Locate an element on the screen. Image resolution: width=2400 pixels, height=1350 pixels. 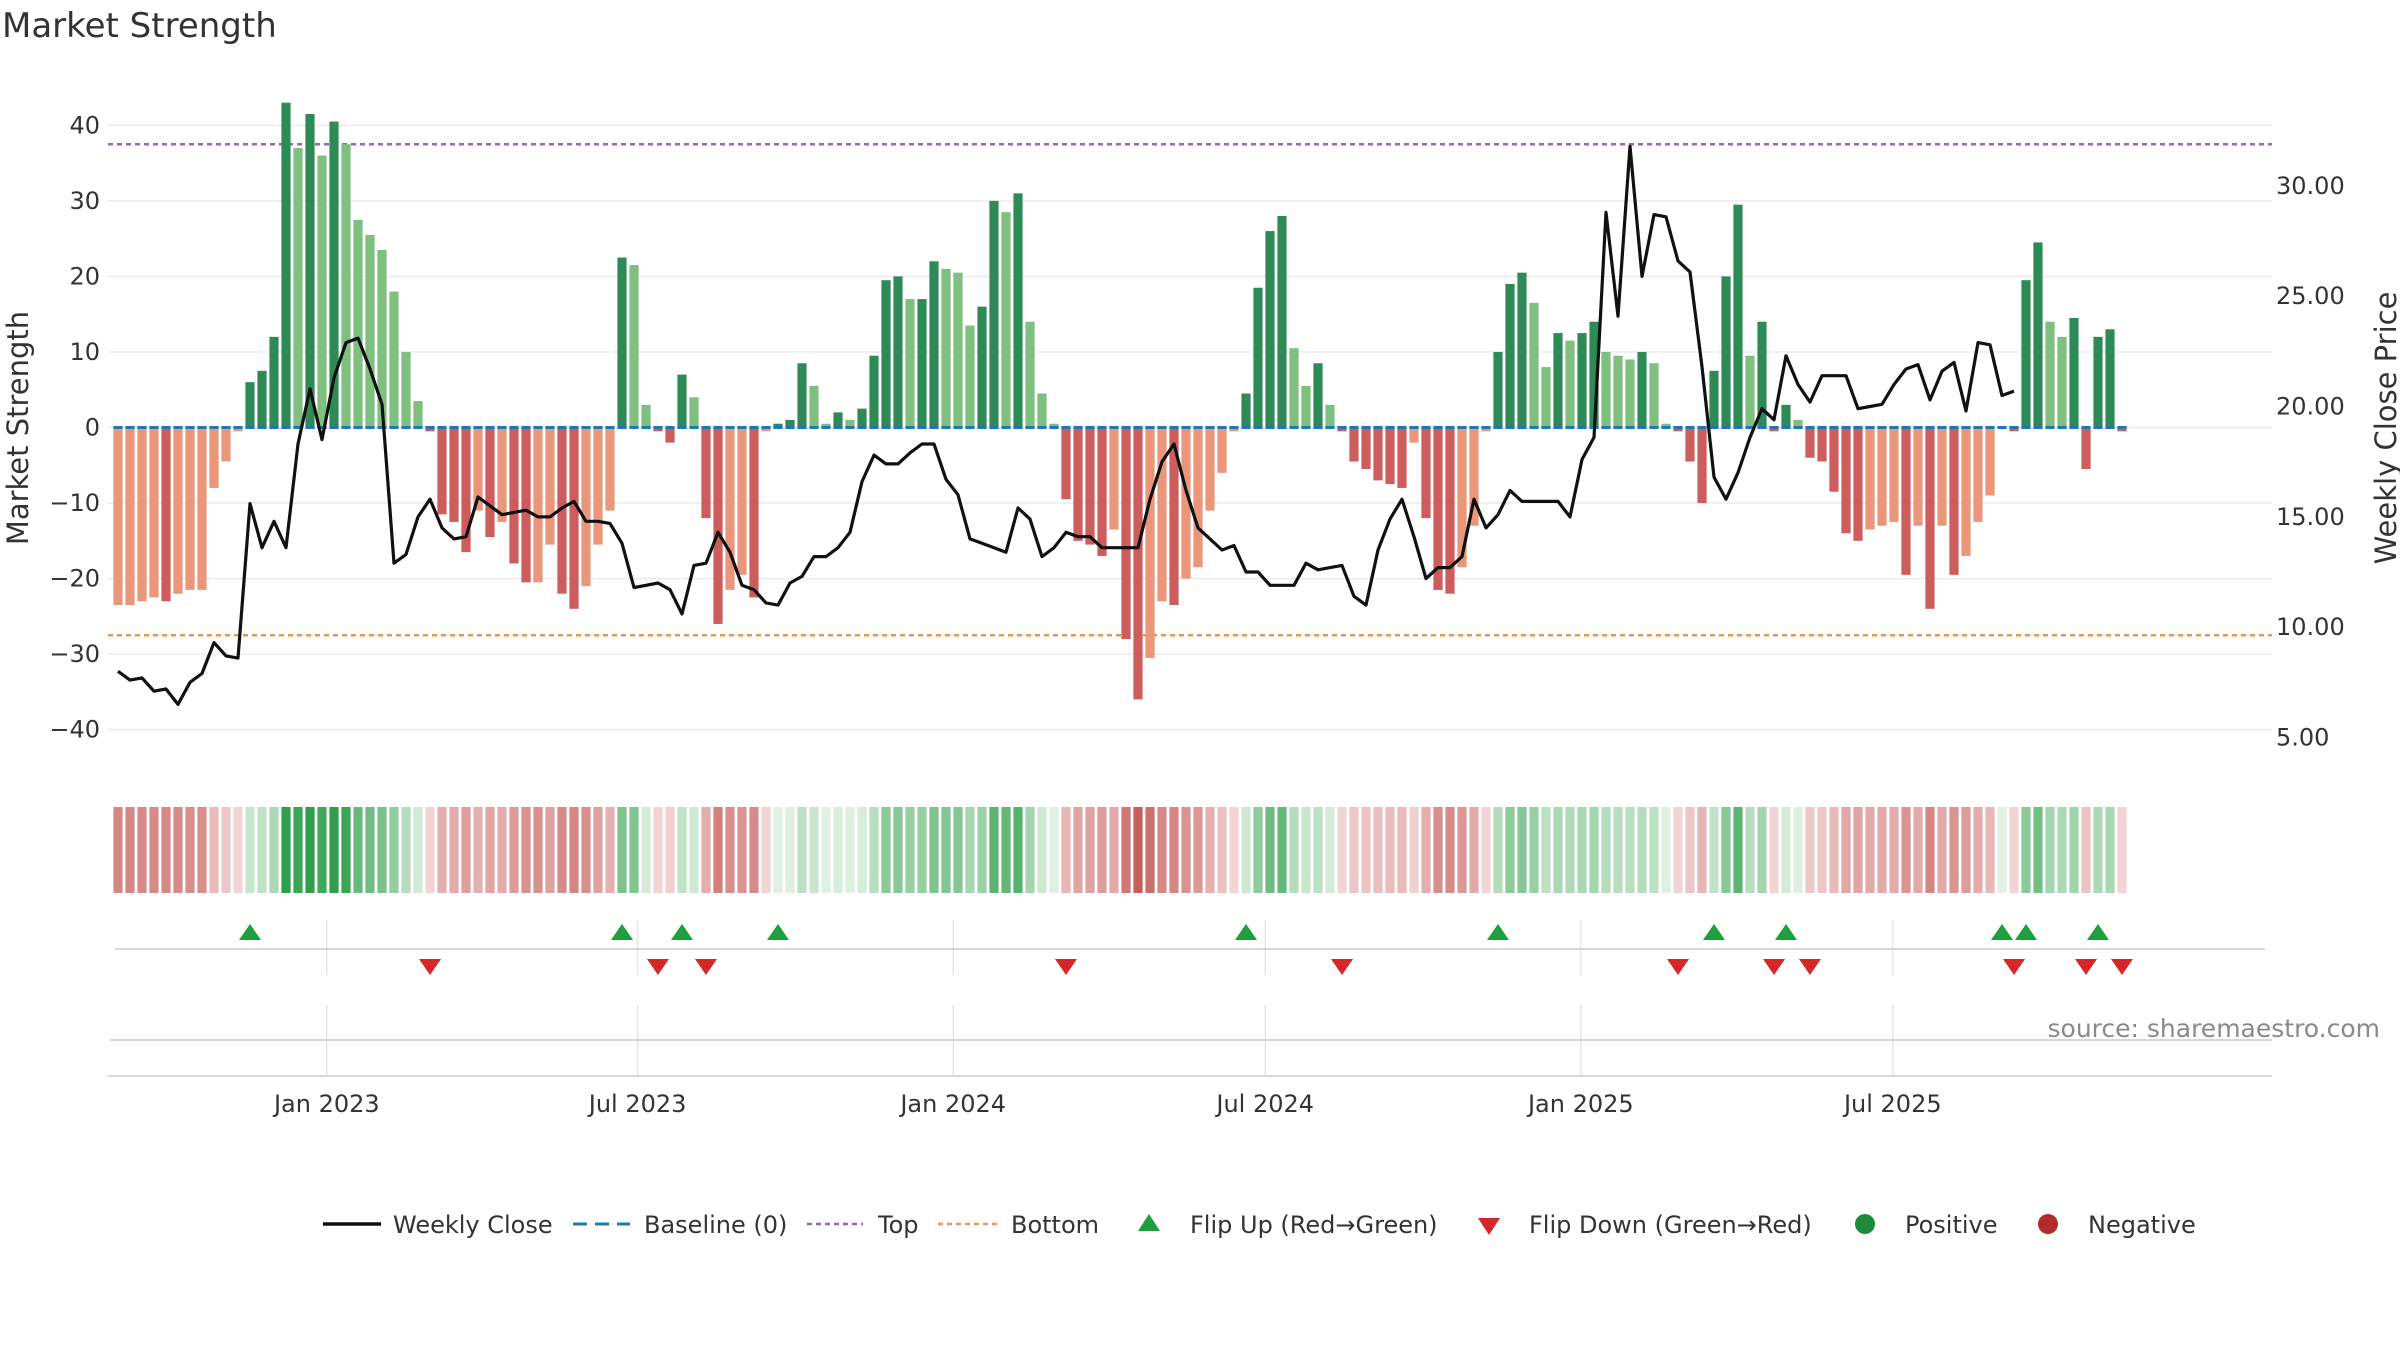
legend-swatch-negative is located at coordinates (2048, 1224).